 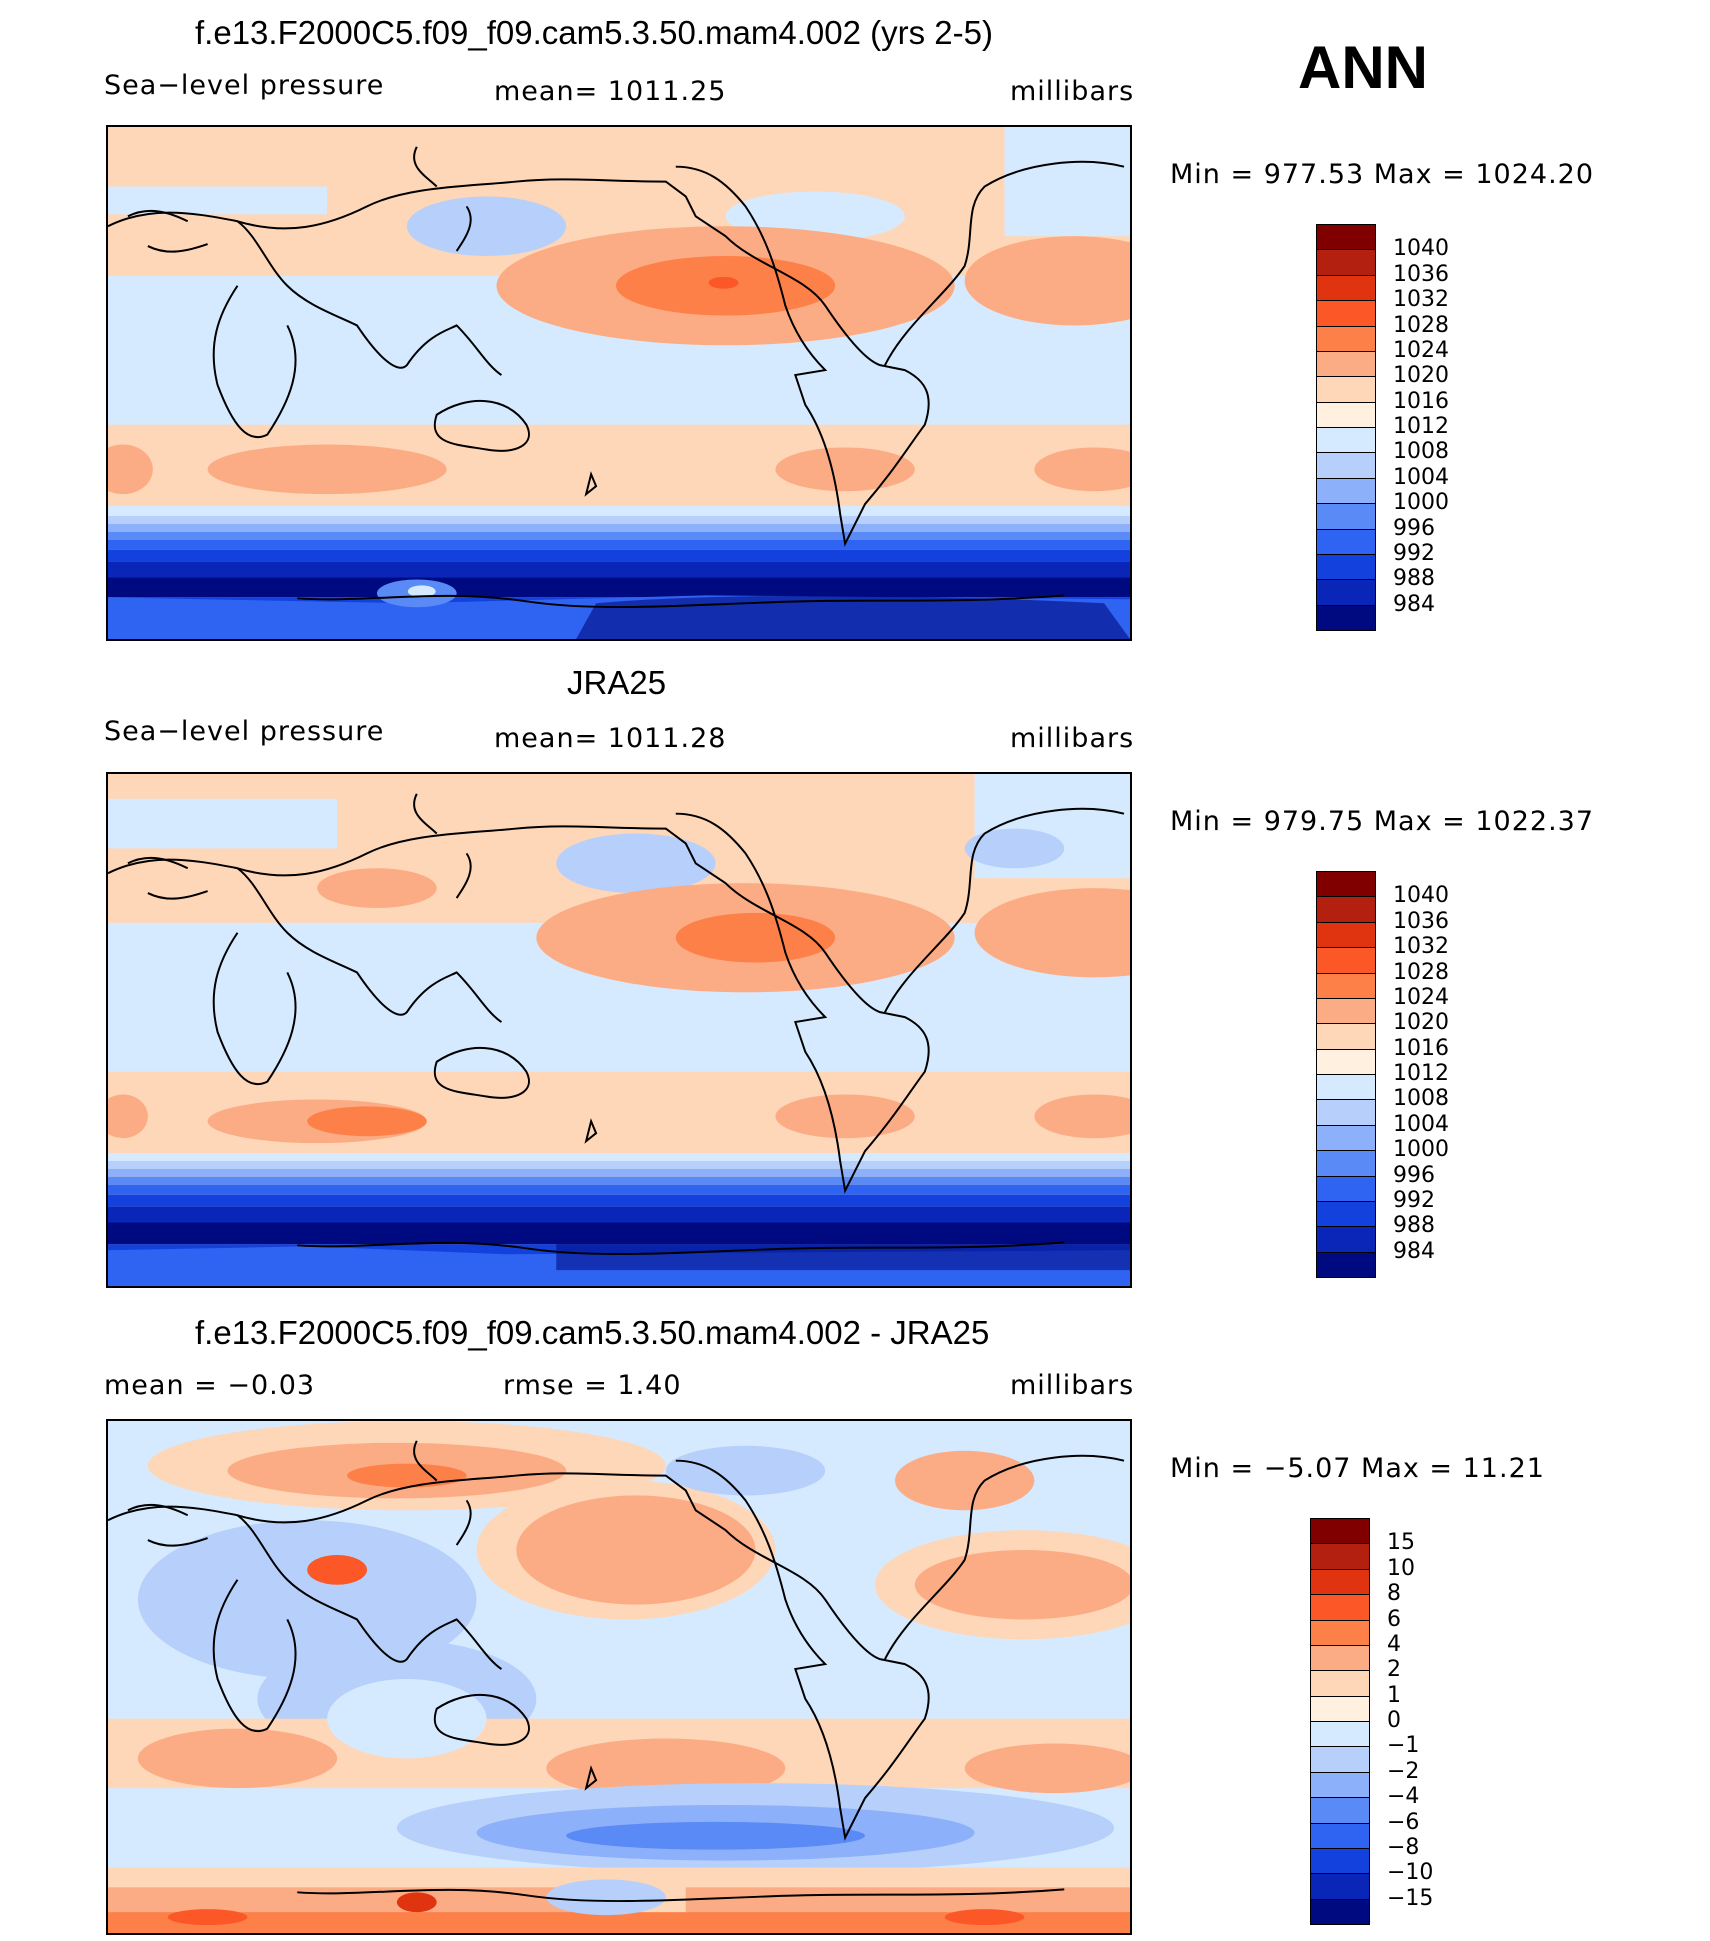 What do you see at coordinates (1403, 1746) in the screenshot?
I see `colorbar-tick-label: −1` at bounding box center [1403, 1746].